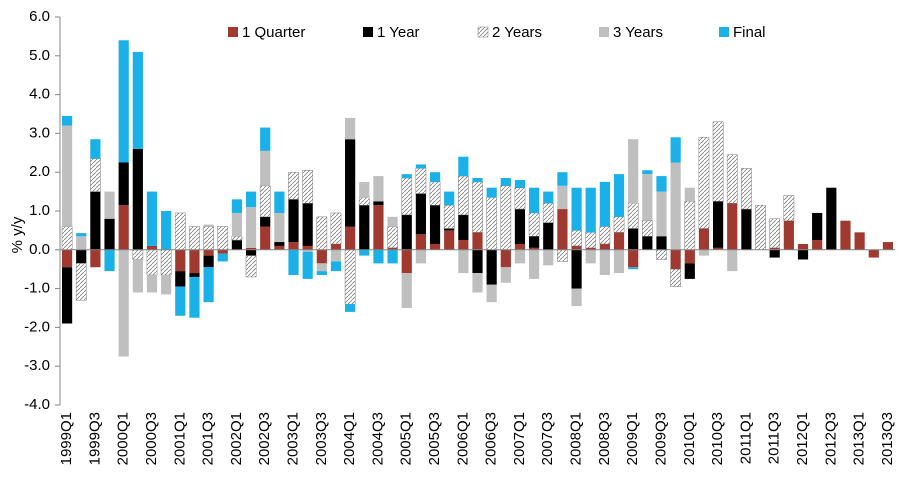  Describe the element at coordinates (859, 438) in the screenshot. I see `x-tick-label: 2013Q1` at that location.